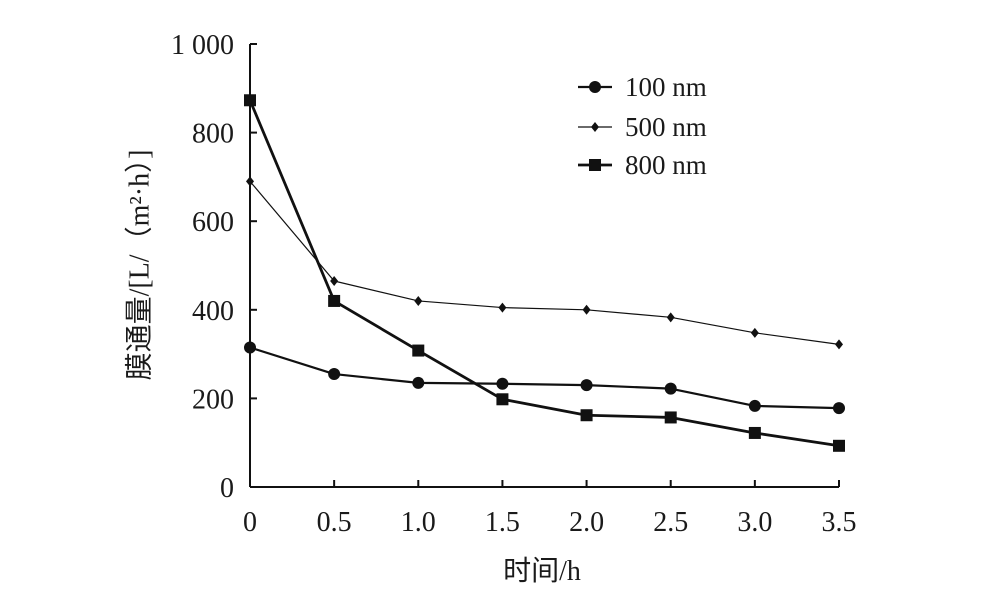 Image resolution: width=1001 pixels, height=597 pixels. Describe the element at coordinates (334, 522) in the screenshot. I see `x-tick-label: 0.5` at that location.